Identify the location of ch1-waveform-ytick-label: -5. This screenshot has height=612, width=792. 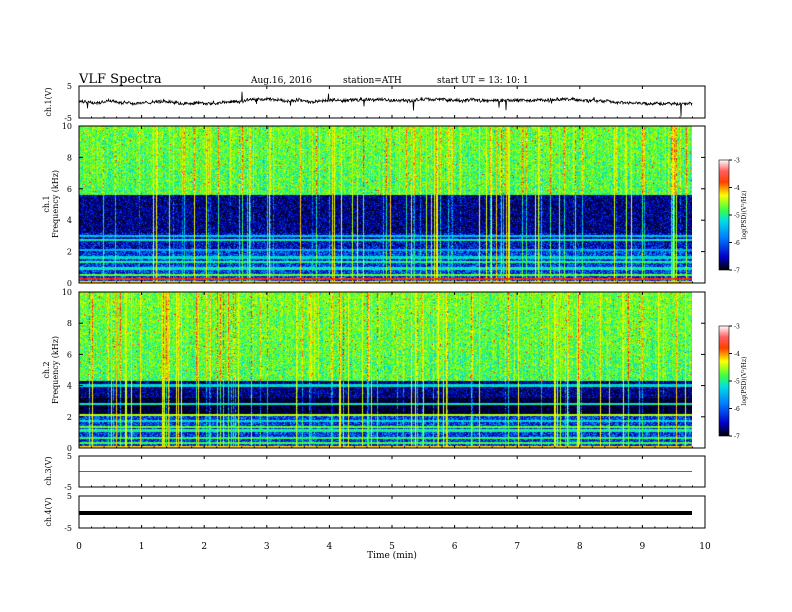
(68, 118).